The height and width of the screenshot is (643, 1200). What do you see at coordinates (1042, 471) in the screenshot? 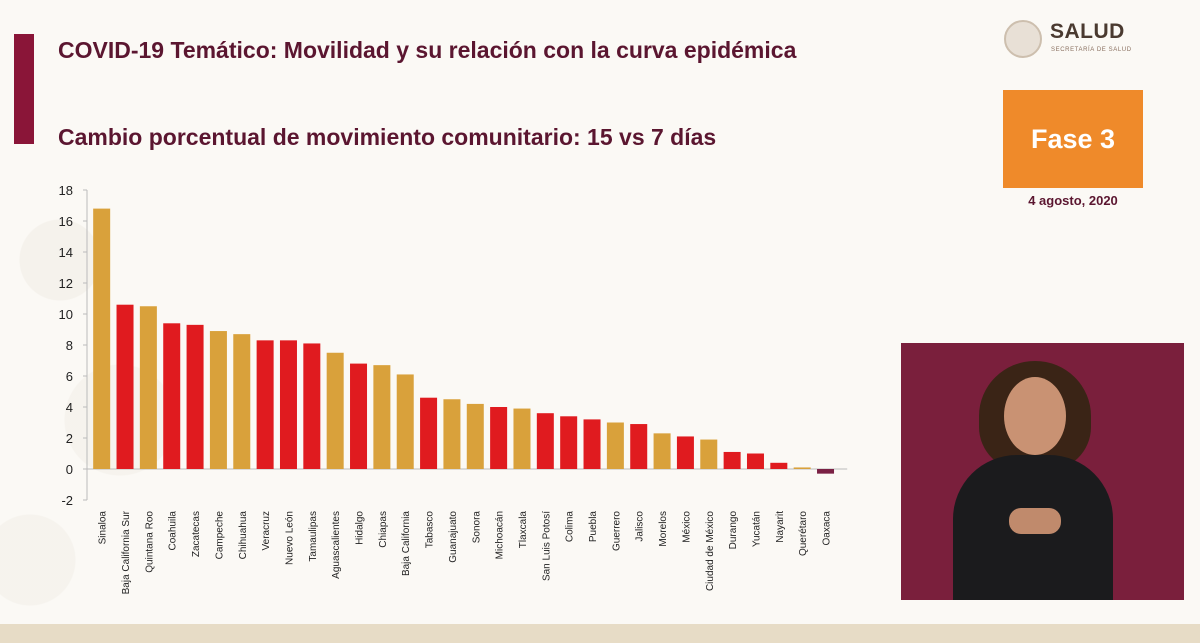
I see `sign-language-video` at bounding box center [1042, 471].